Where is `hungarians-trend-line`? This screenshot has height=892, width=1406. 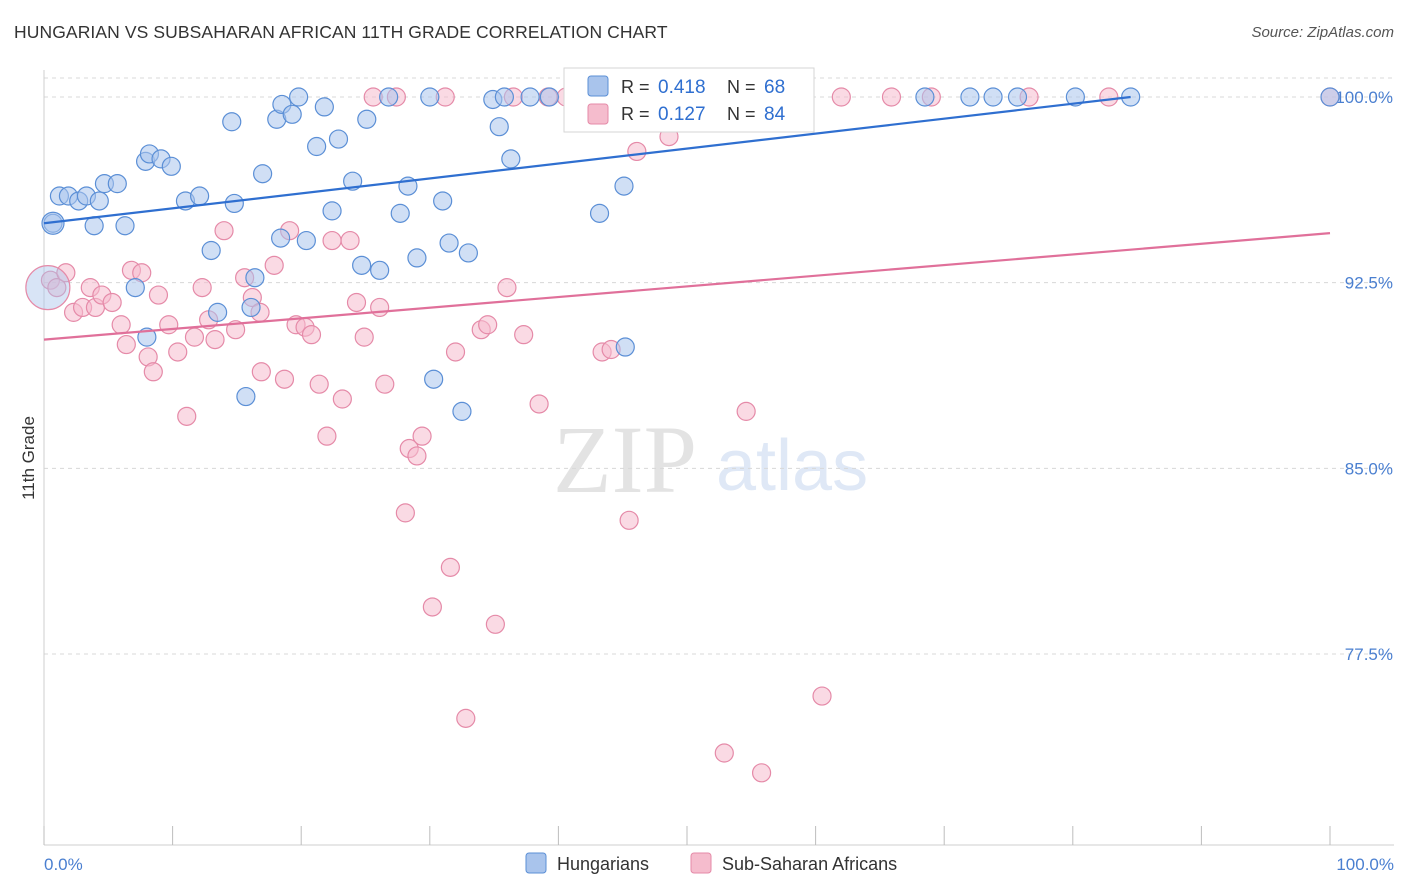 hungarians-trend-line is located at coordinates (587, 160).